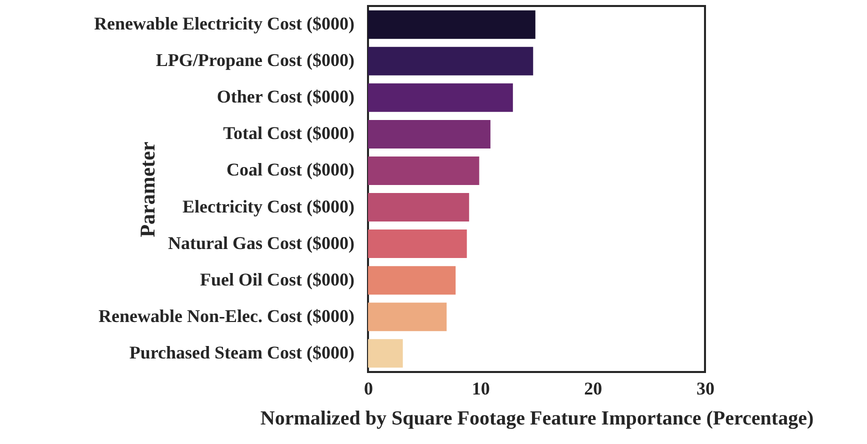 The width and height of the screenshot is (867, 444). What do you see at coordinates (705, 388) in the screenshot?
I see `x-tick-label: 30` at bounding box center [705, 388].